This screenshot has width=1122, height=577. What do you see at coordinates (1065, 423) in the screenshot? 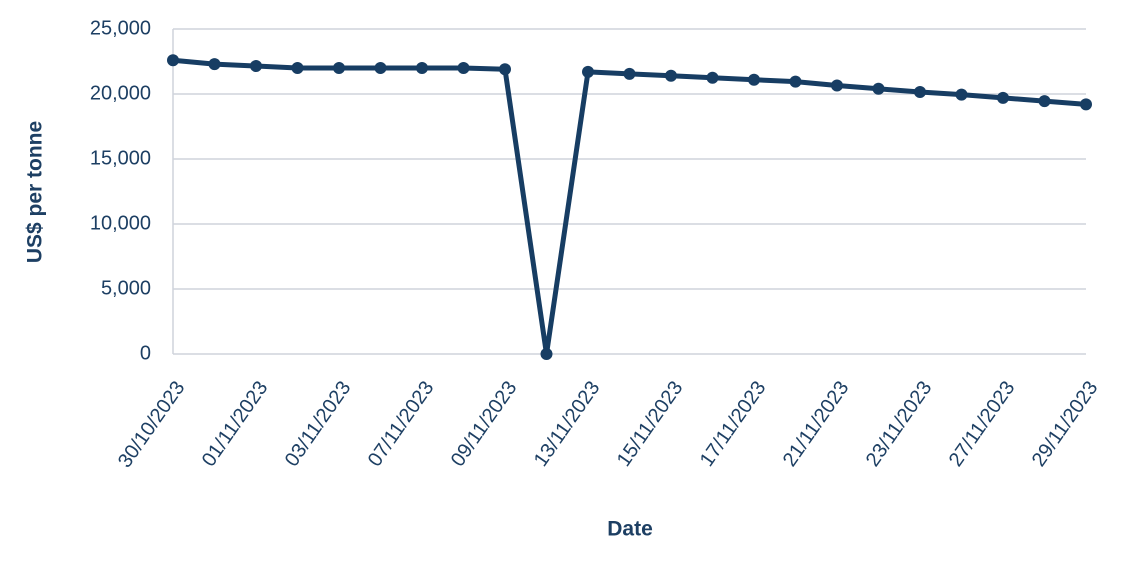
I see `x-tick-label: 29/11/2023` at bounding box center [1065, 423].